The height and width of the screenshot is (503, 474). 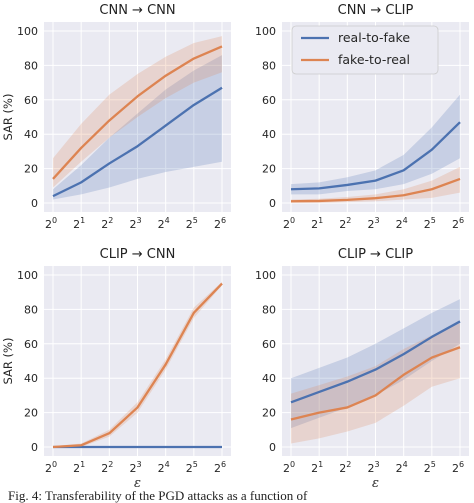 I want to click on panel-title: CNN → CLIP, so click(x=376, y=10).